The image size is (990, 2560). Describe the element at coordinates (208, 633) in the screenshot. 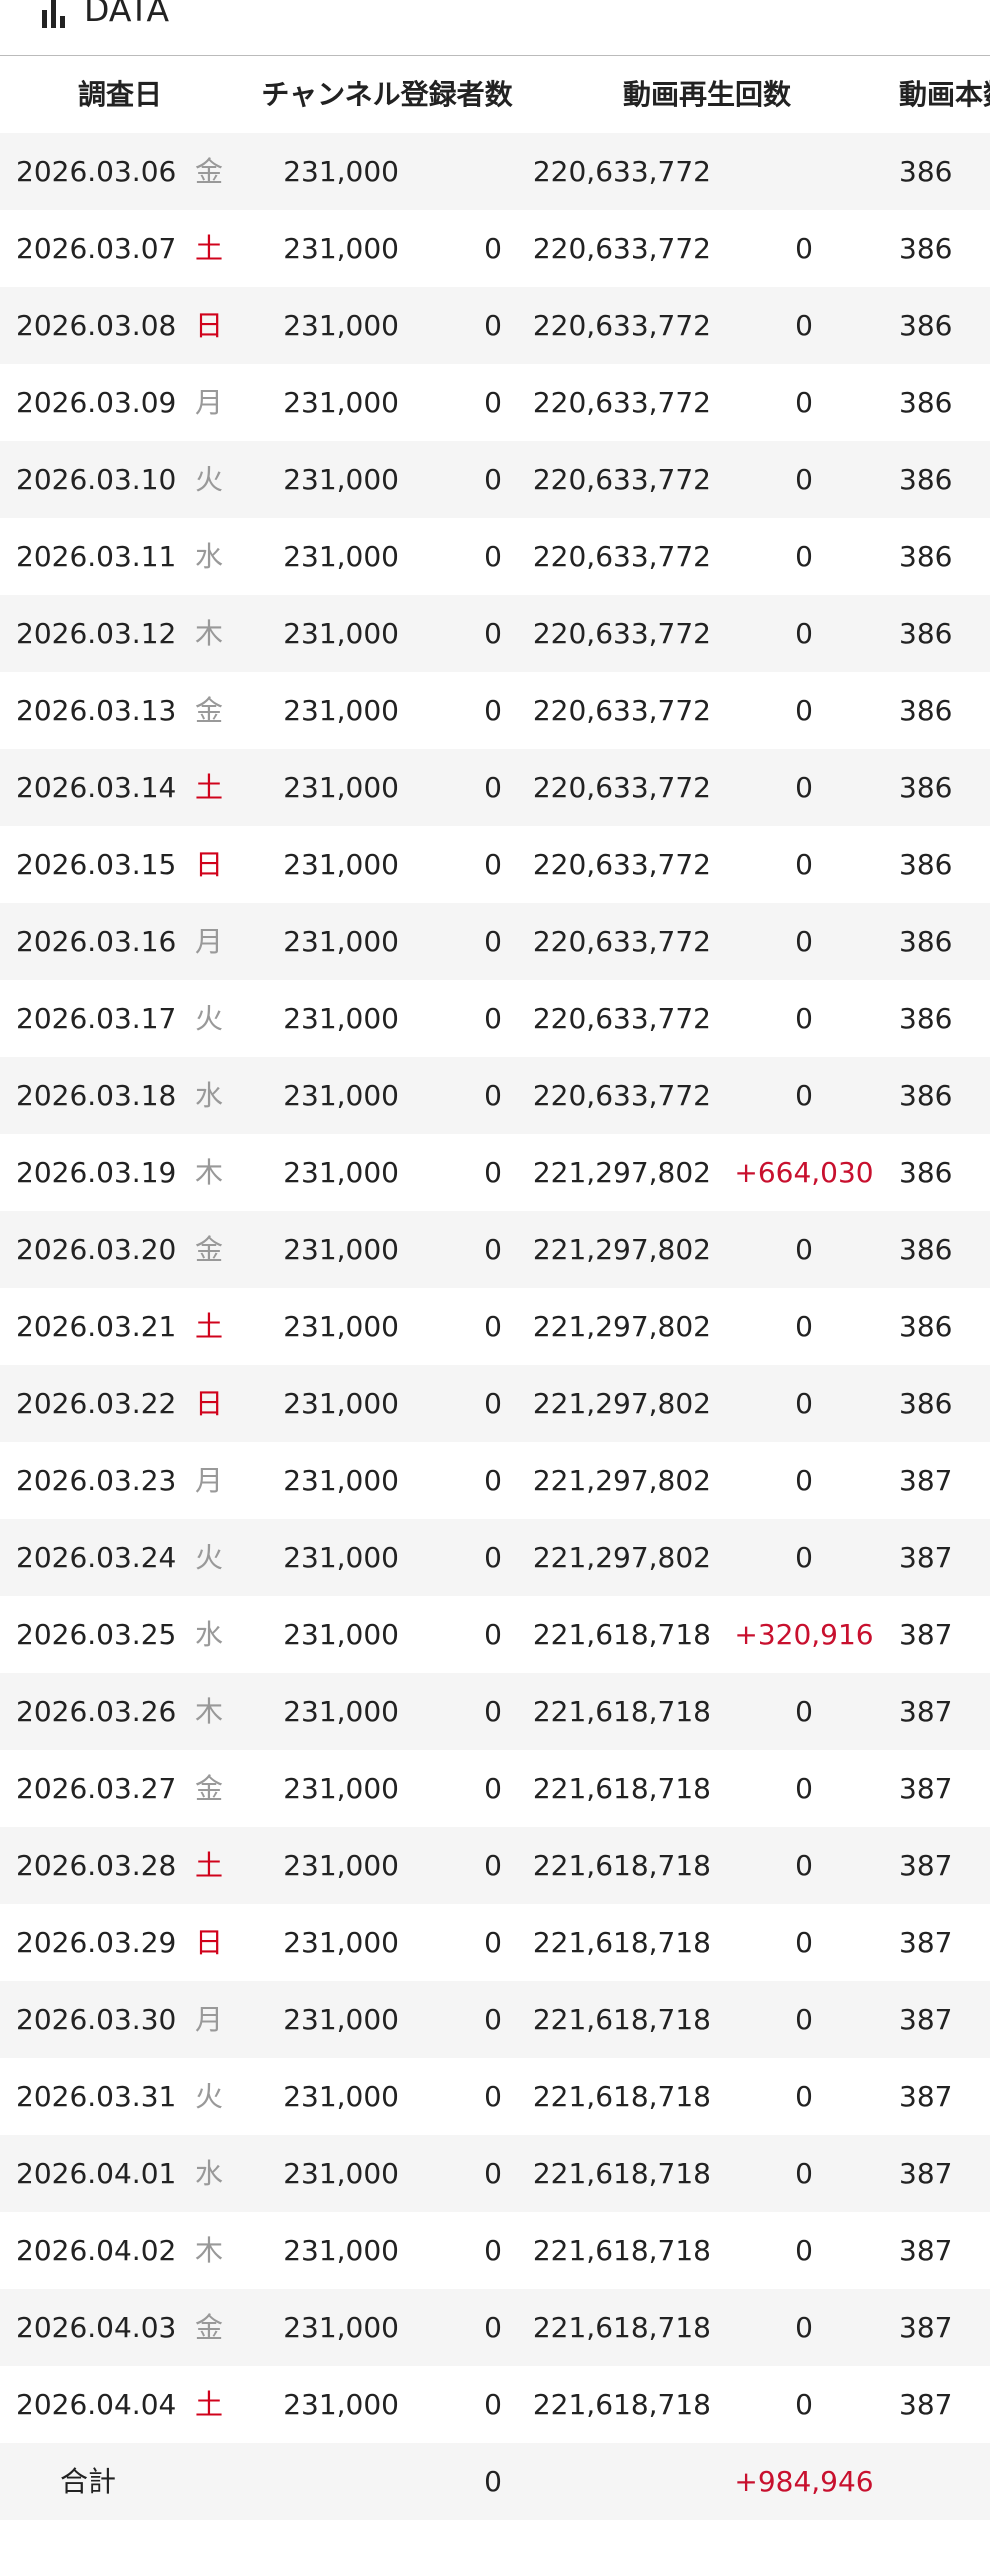

I see `weekday: 木` at that location.